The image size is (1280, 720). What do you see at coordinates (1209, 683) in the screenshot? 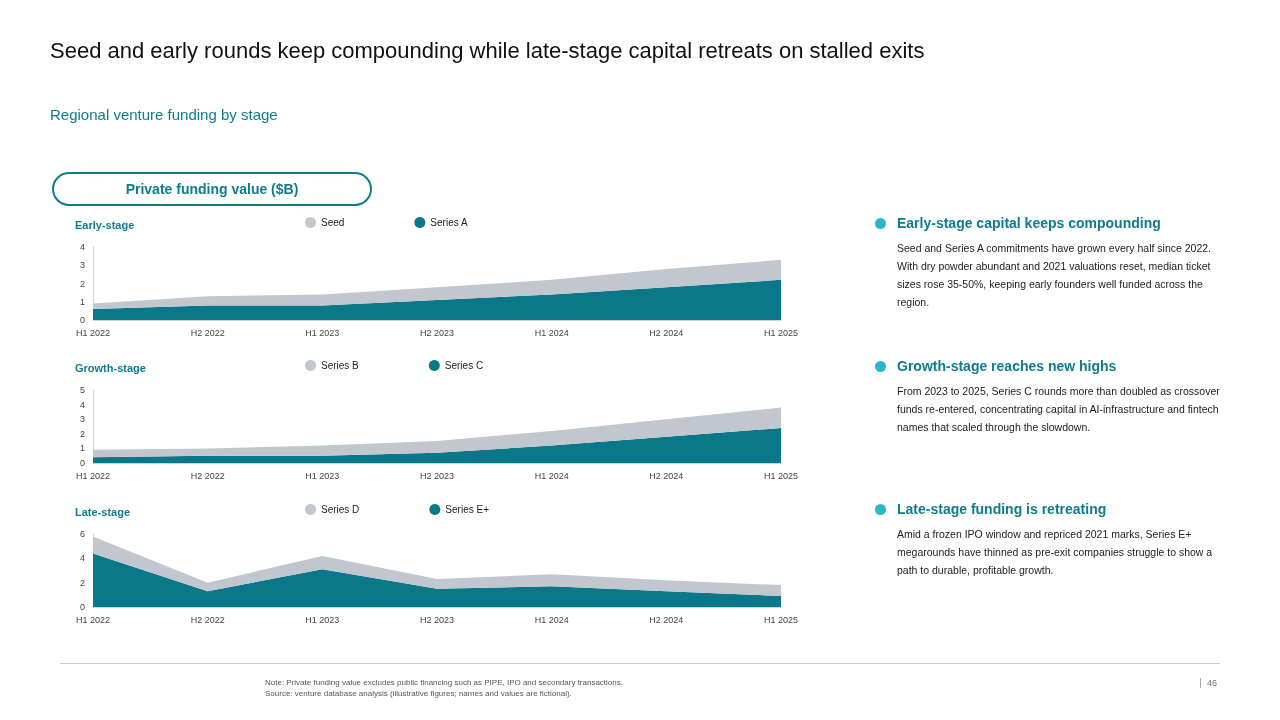
I see `text: 46` at bounding box center [1209, 683].